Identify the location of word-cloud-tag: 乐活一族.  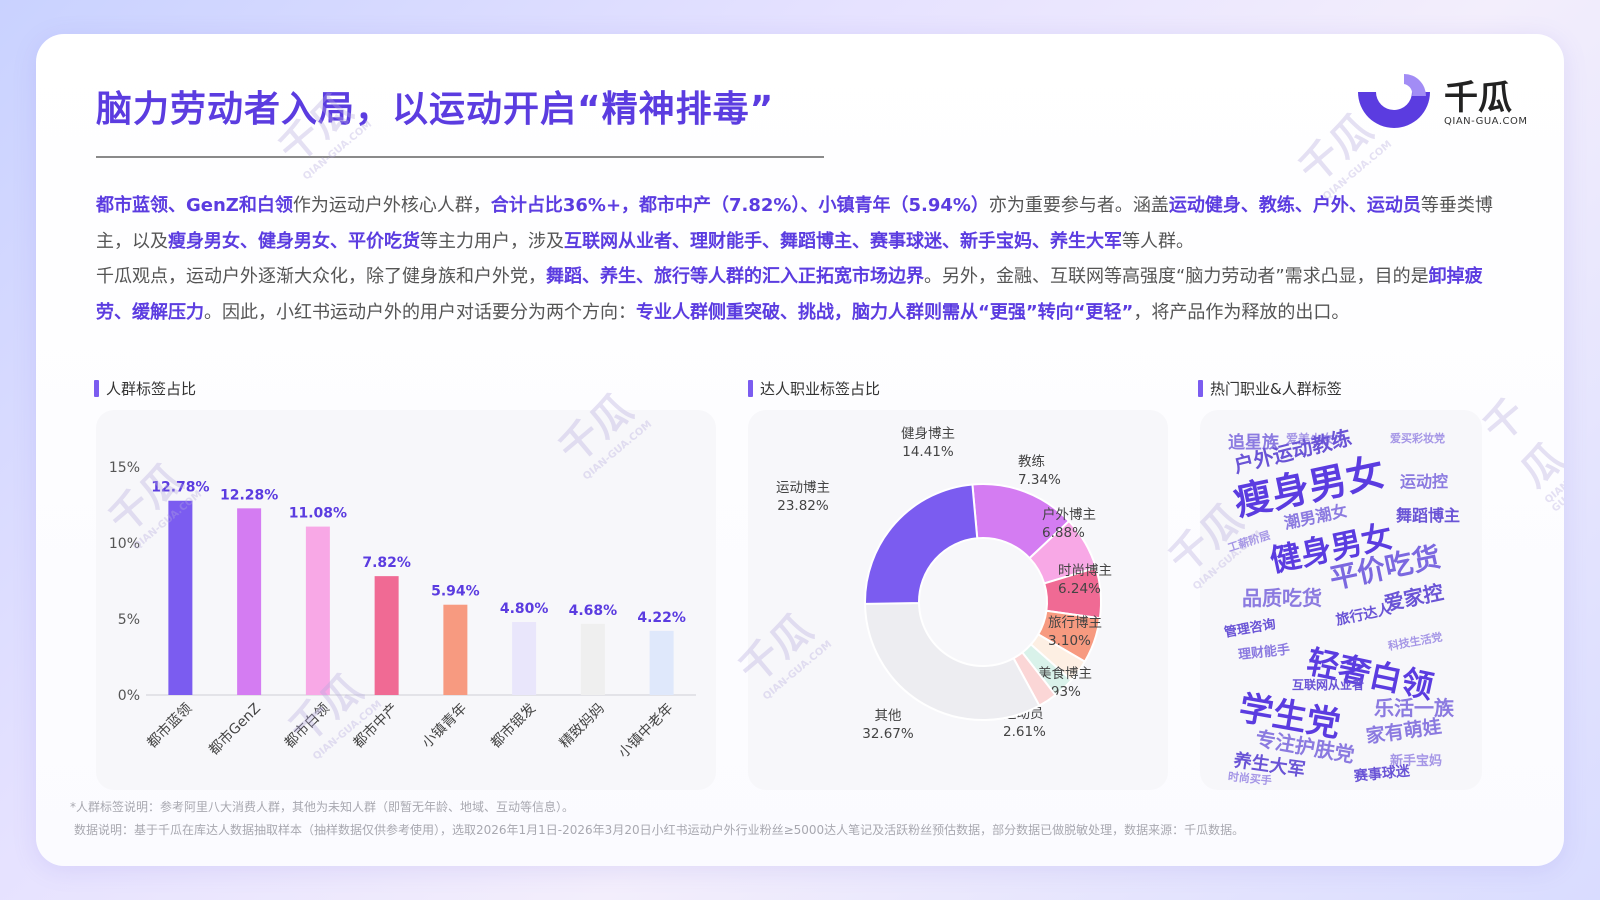
(1414, 708).